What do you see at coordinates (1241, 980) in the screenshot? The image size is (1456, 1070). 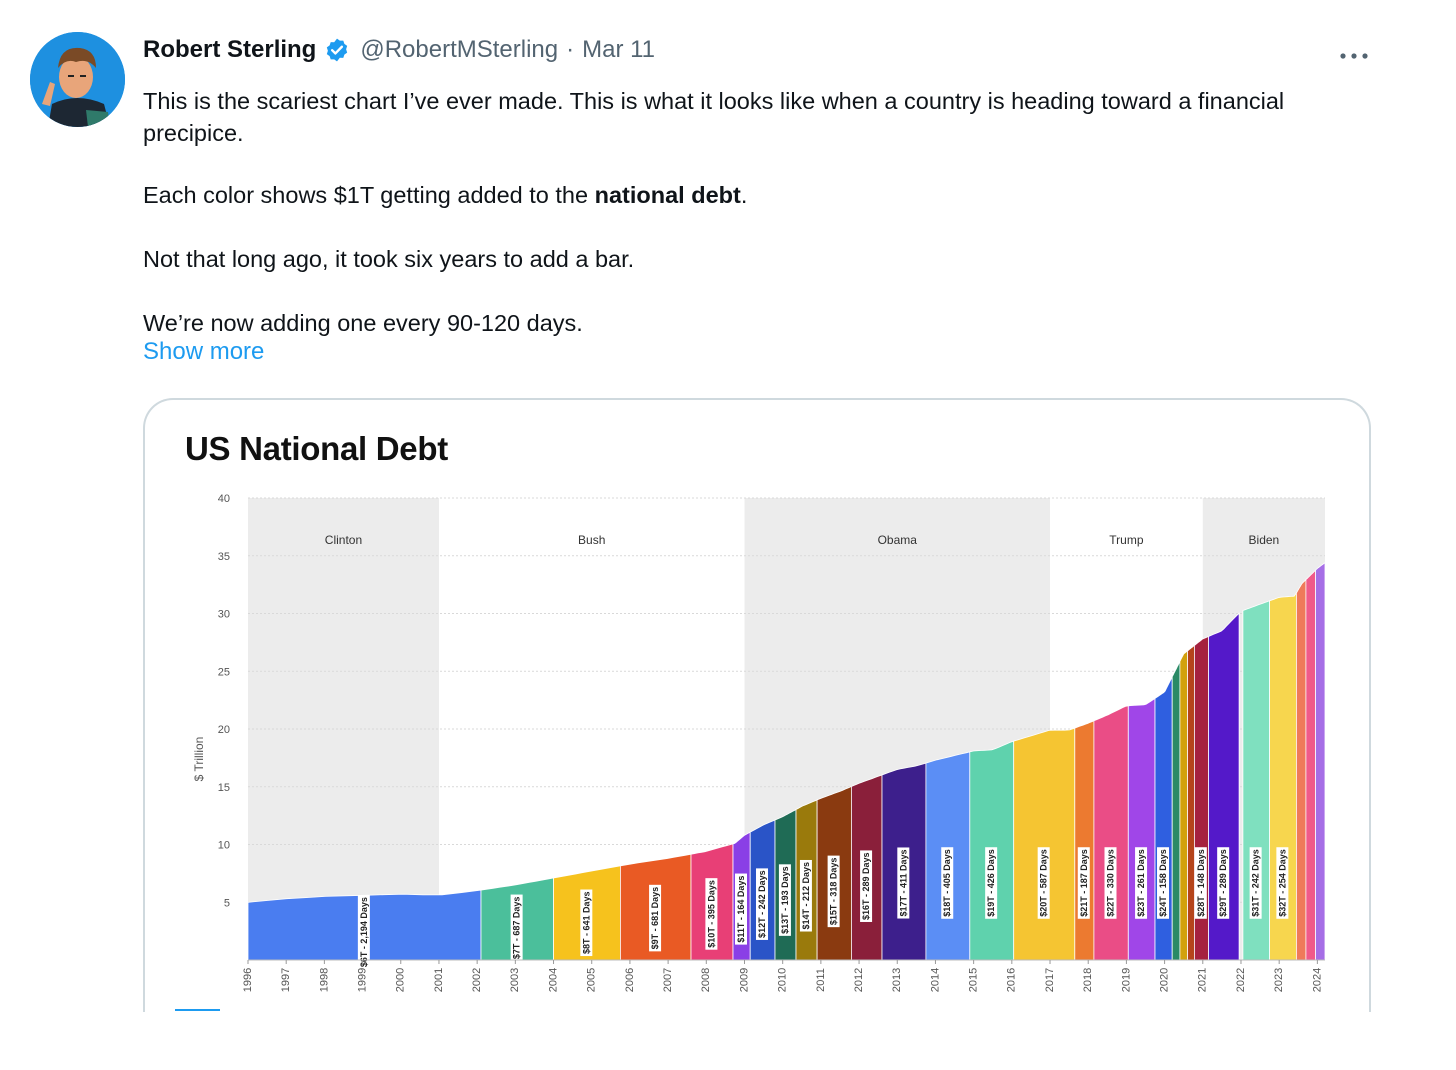 I see `x-tick-label: 2022` at bounding box center [1241, 980].